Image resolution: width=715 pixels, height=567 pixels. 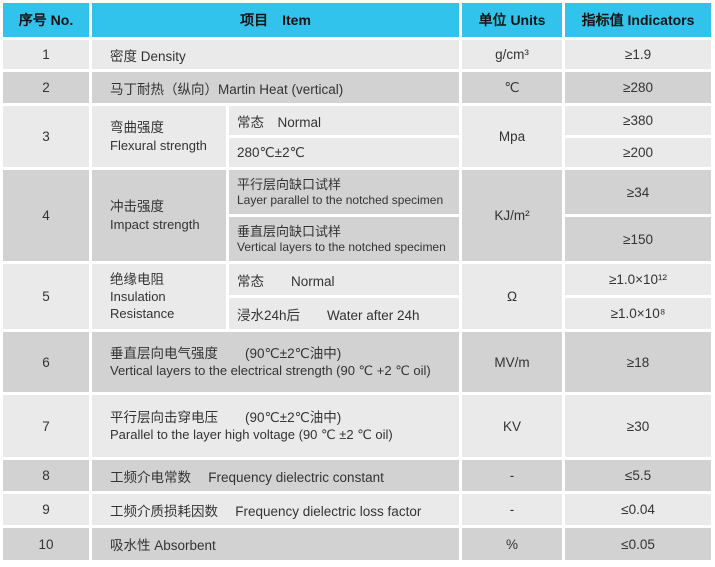 What do you see at coordinates (638, 239) in the screenshot?
I see `indicator-cell: ≥150` at bounding box center [638, 239].